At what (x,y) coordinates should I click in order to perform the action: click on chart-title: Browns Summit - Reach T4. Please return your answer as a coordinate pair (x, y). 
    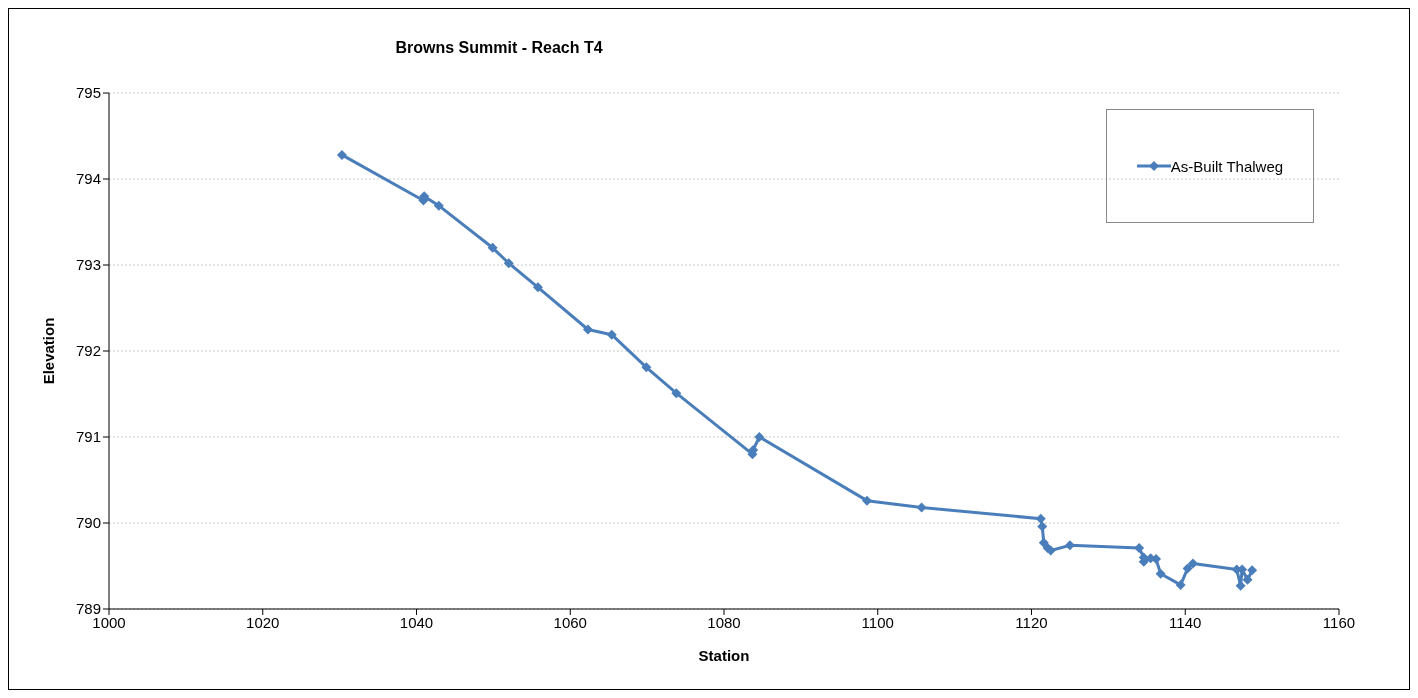
    Looking at the image, I should click on (499, 48).